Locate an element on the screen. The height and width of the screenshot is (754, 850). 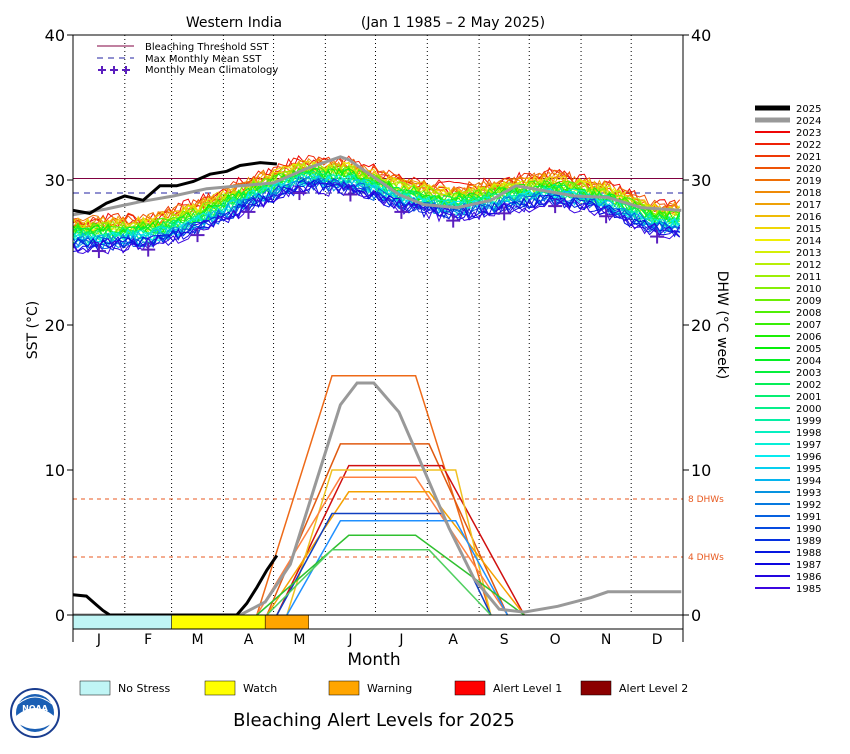
year-legend-label: 2010 is located at coordinates (808, 289).